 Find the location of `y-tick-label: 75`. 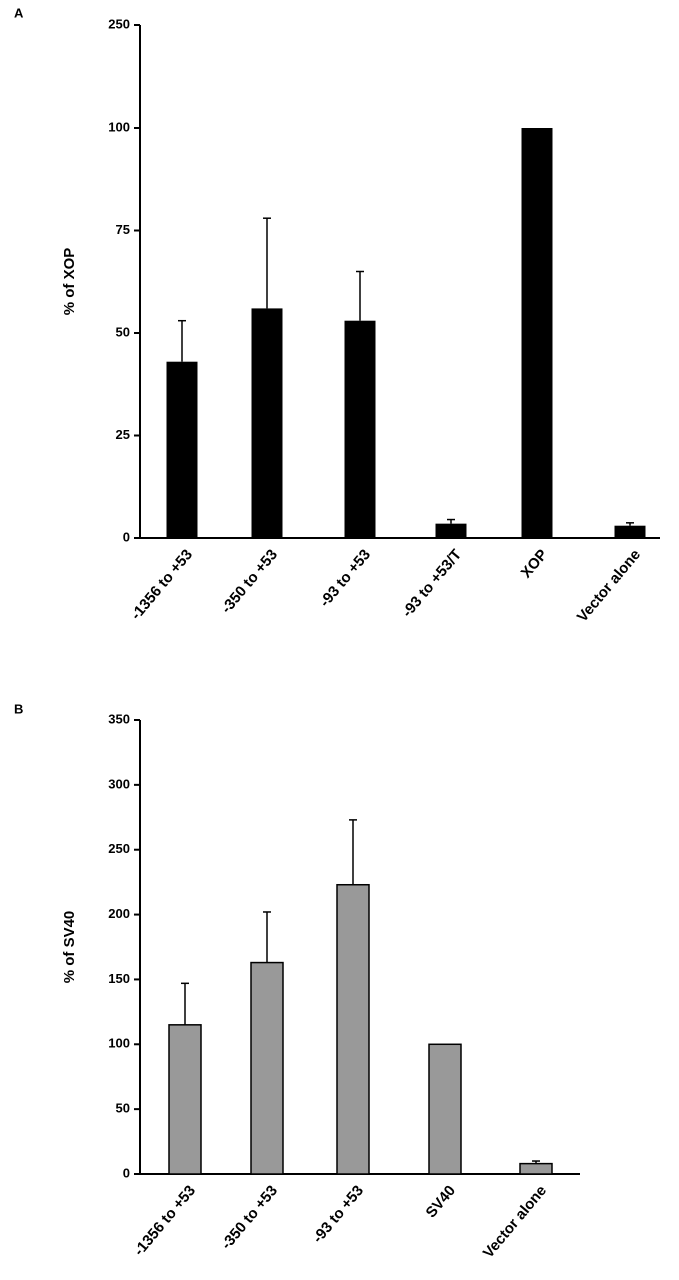

y-tick-label: 75 is located at coordinates (123, 229).